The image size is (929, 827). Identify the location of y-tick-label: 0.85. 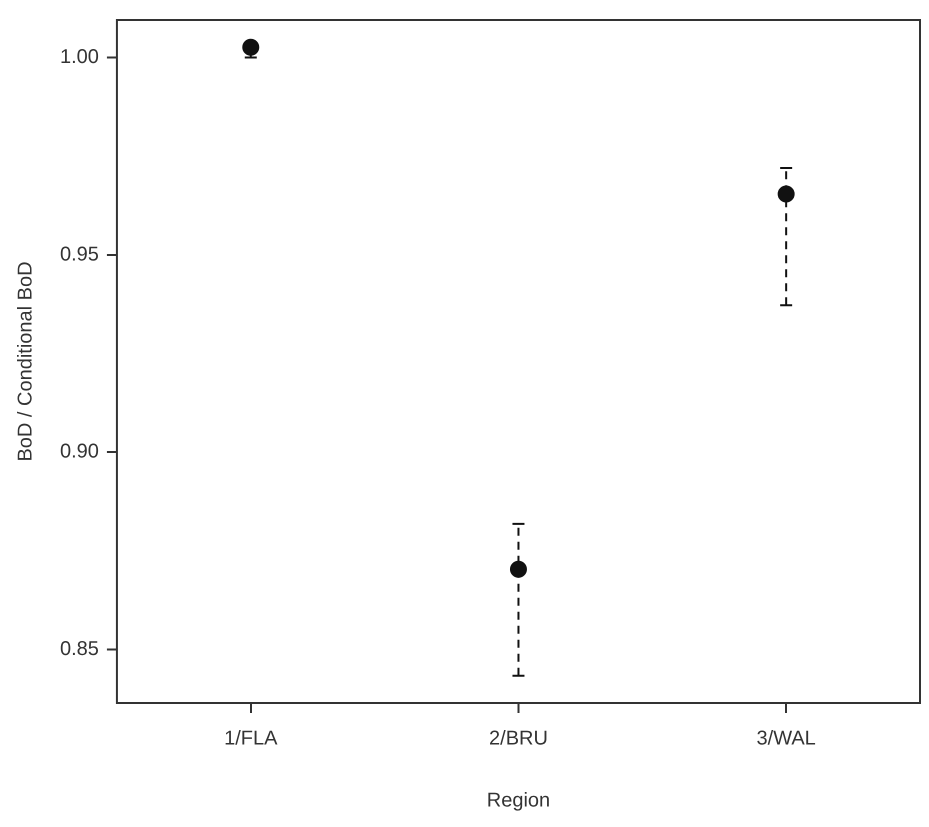
(79, 649).